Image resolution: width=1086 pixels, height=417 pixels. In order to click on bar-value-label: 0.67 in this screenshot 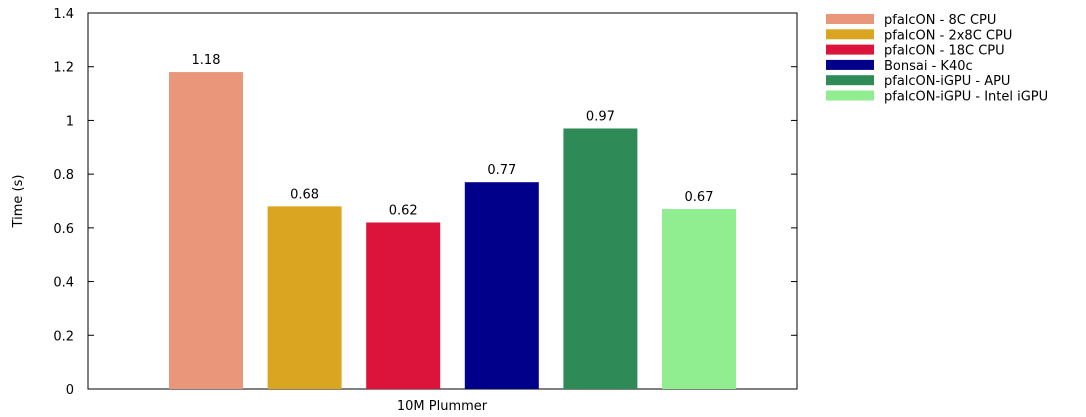, I will do `click(699, 197)`.